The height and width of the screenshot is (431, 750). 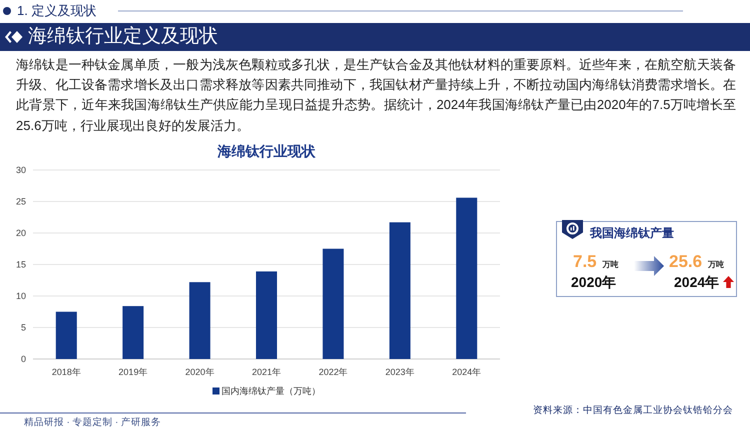 I want to click on data-label: 25.6, so click(x=685, y=261).